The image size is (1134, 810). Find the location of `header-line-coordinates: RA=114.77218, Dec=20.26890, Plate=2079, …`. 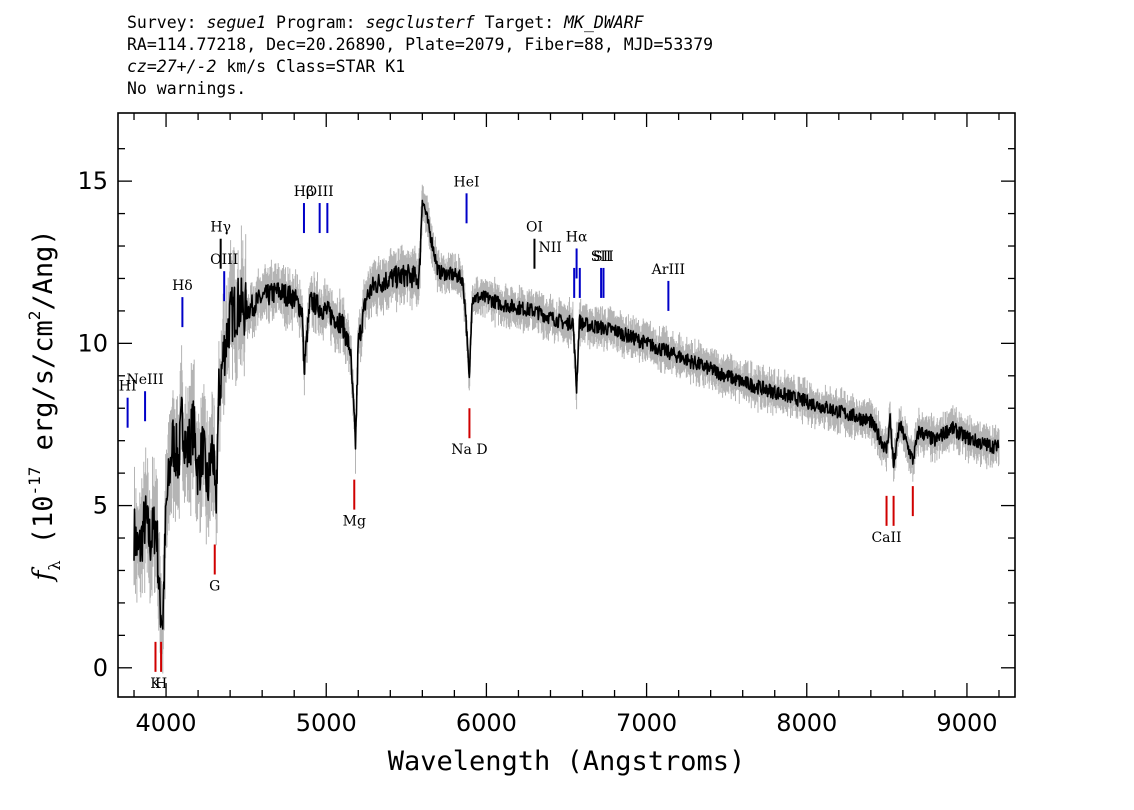

header-line-coordinates: RA=114.77218, Dec=20.26890, Plate=2079, … is located at coordinates (420, 44).